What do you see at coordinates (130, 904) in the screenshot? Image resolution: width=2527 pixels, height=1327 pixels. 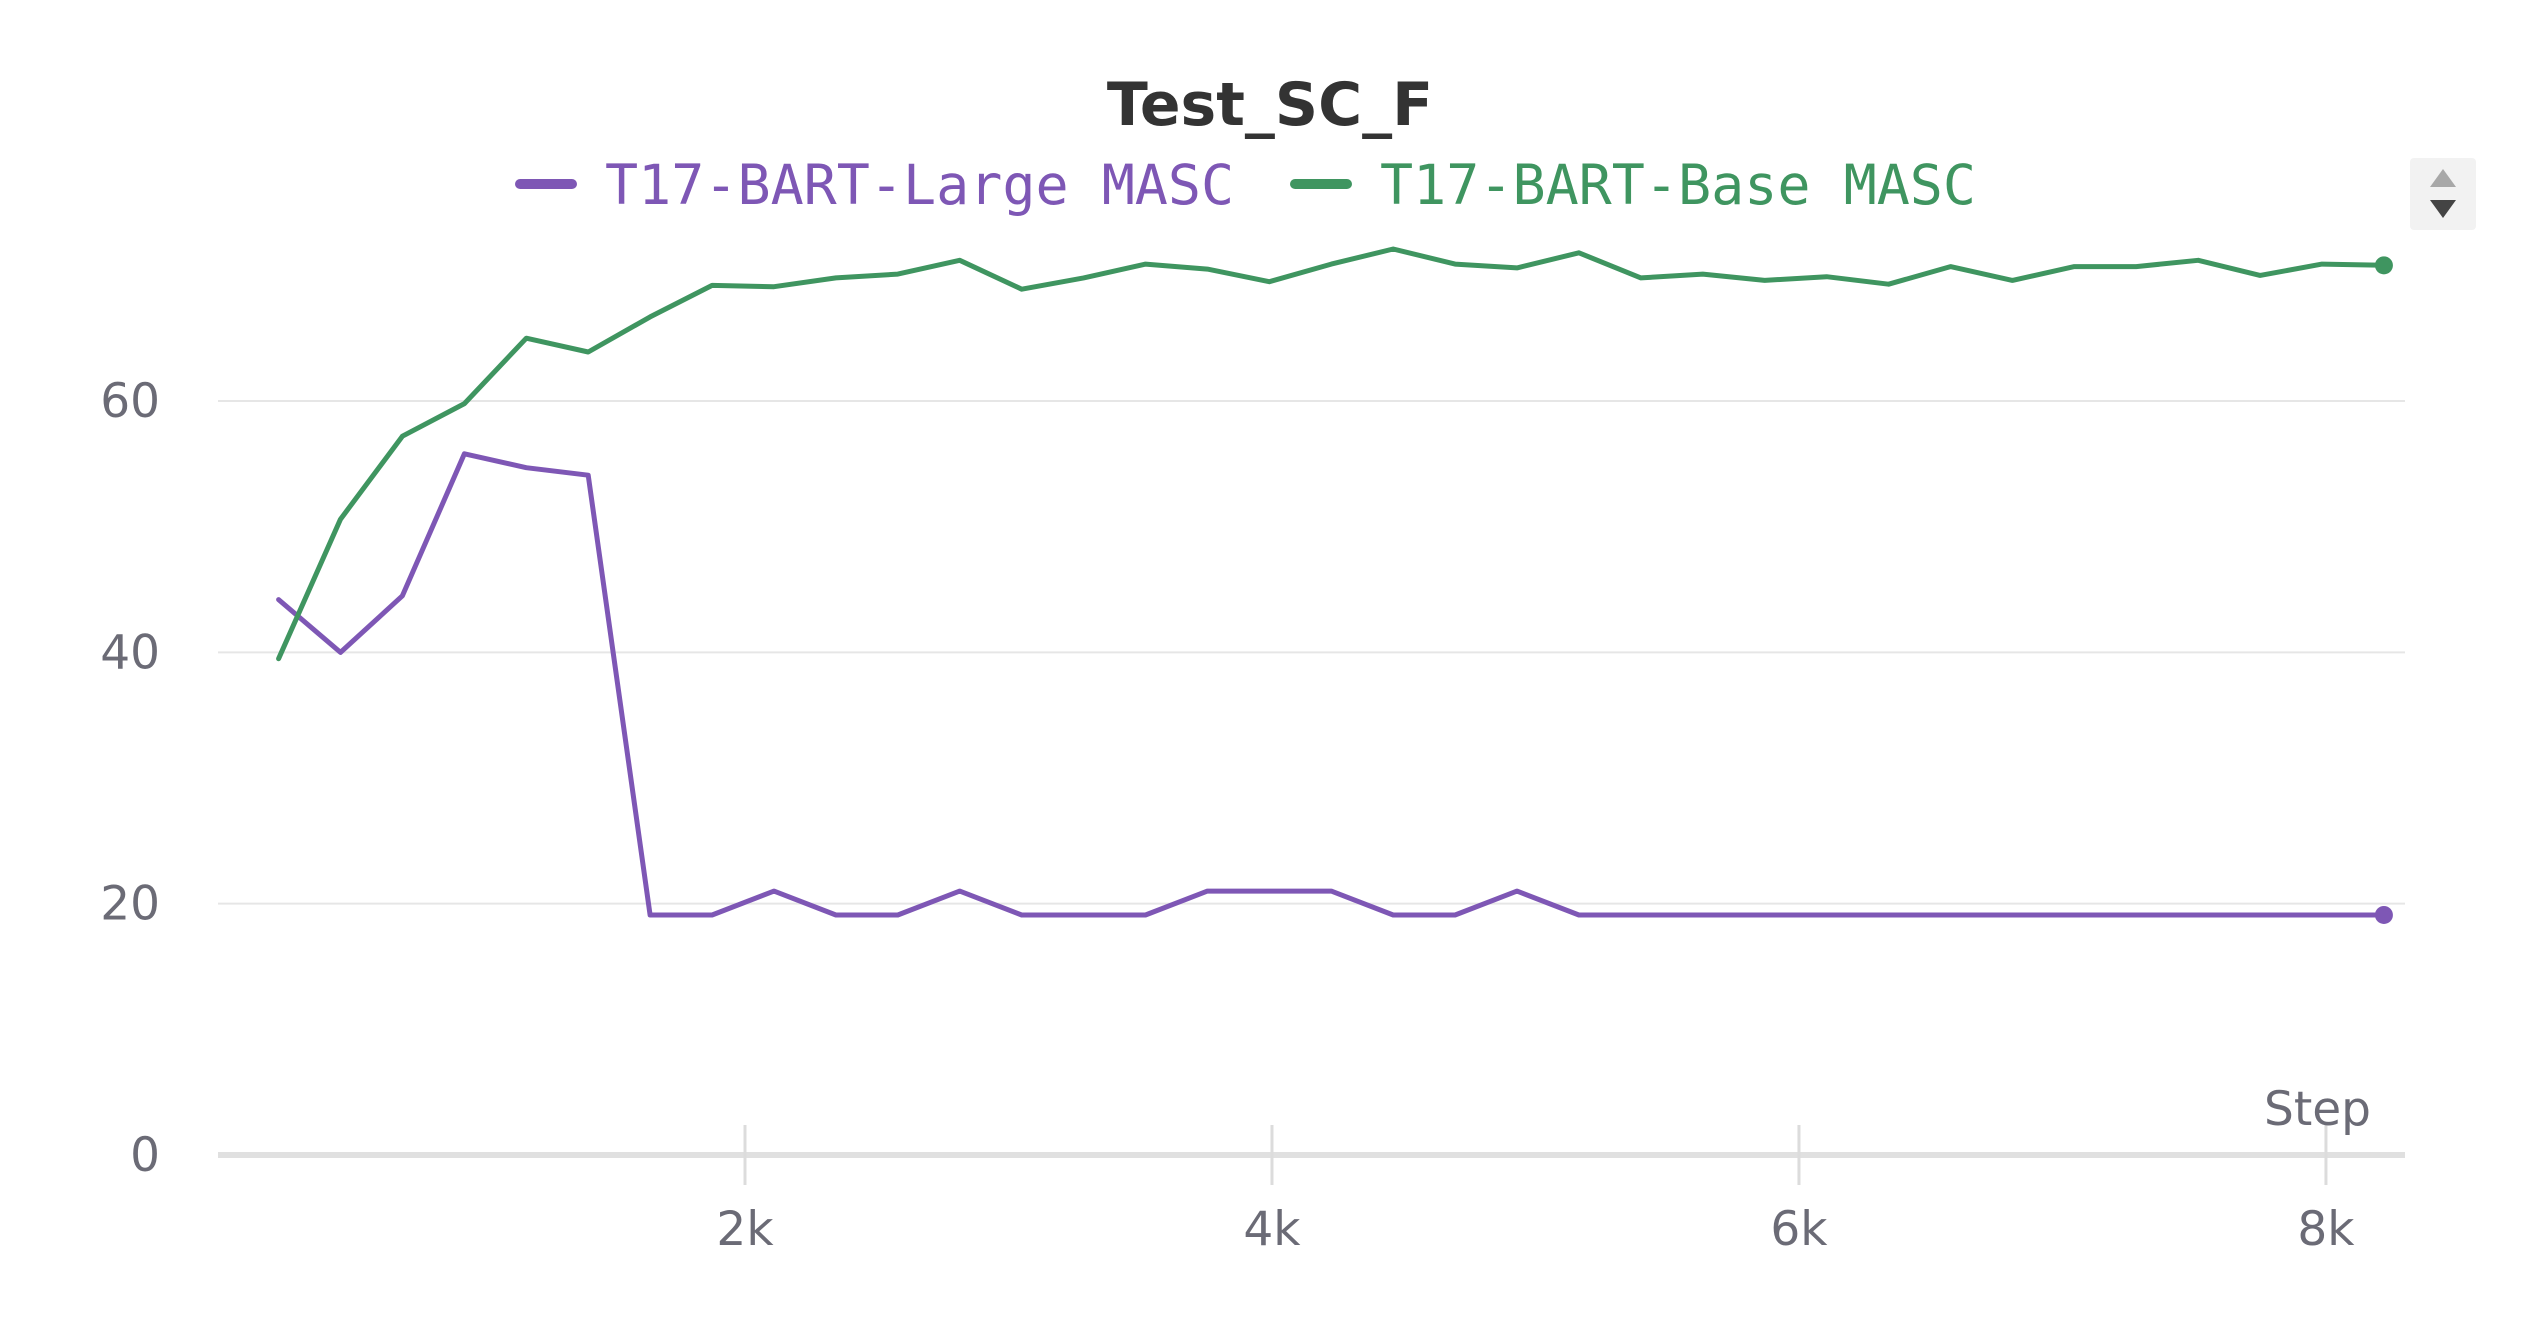 I see `y-tick-label: 20` at bounding box center [130, 904].